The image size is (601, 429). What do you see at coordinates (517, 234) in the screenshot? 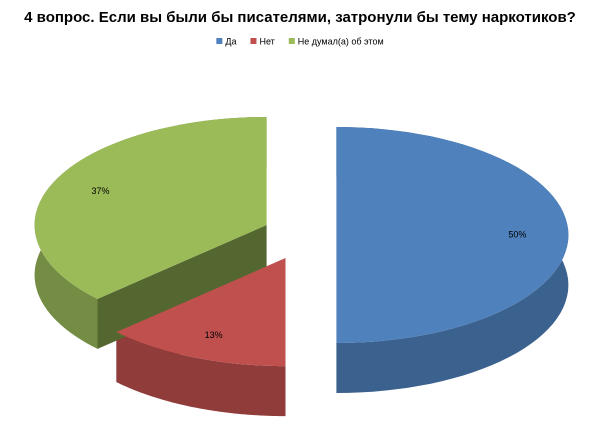
I see `value-label: 50%` at bounding box center [517, 234].